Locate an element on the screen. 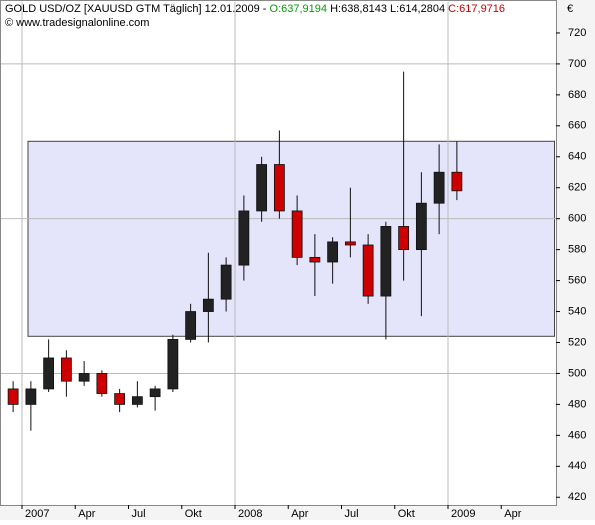 Image resolution: width=595 pixels, height=525 pixels. y-tick-label: 560 is located at coordinates (577, 280).